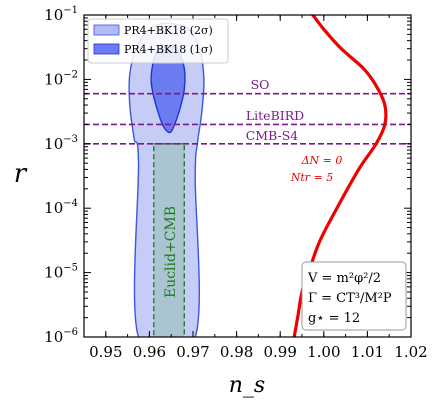 The width and height of the screenshot is (437, 402). I want to click on euclid-cmb-label: Euclid+CMB, so click(171, 252).